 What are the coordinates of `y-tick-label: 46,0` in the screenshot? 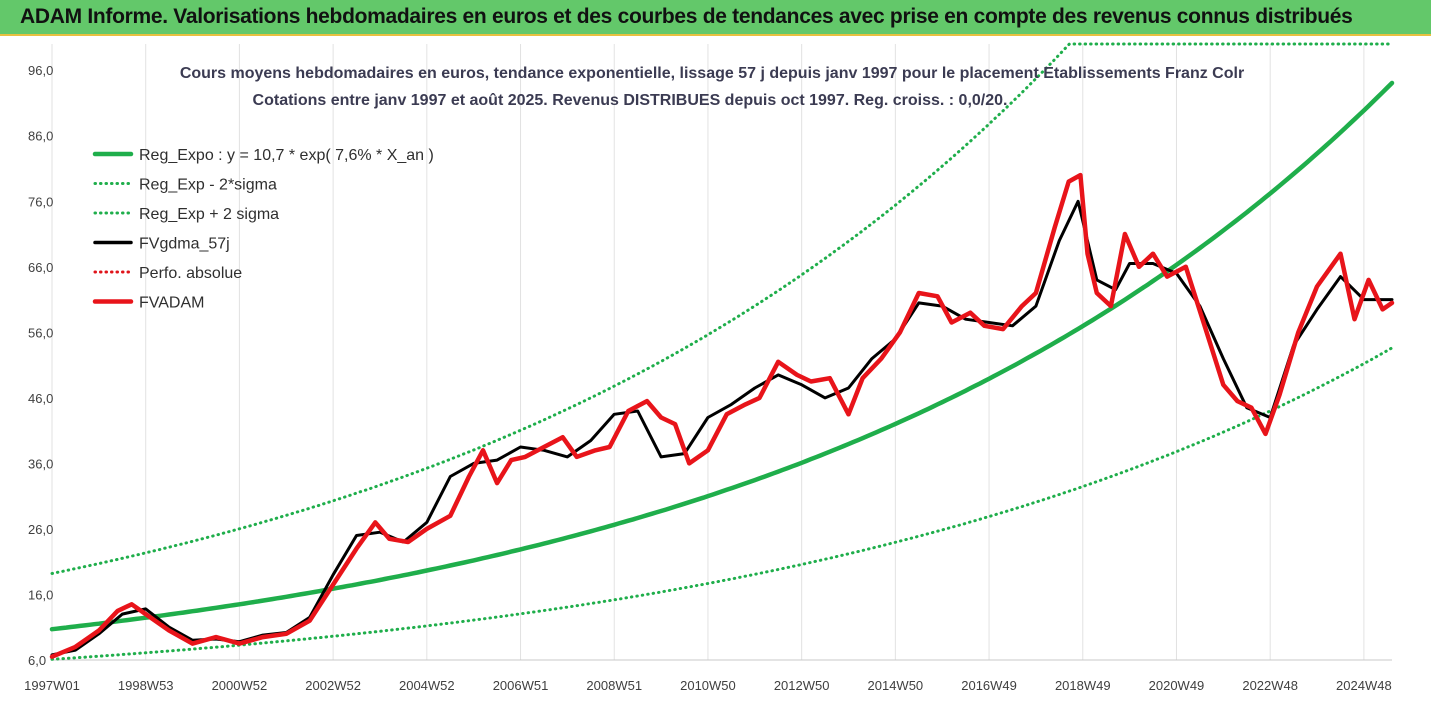 It's located at (40, 398).